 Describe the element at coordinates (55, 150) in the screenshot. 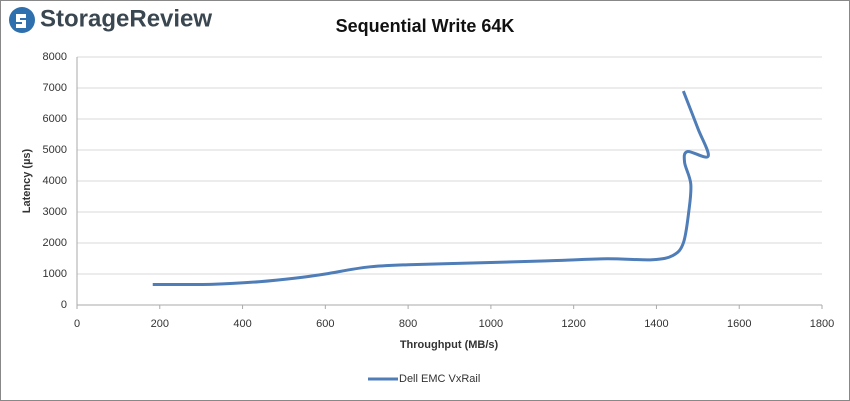

I see `y-tick-label: 5000` at that location.